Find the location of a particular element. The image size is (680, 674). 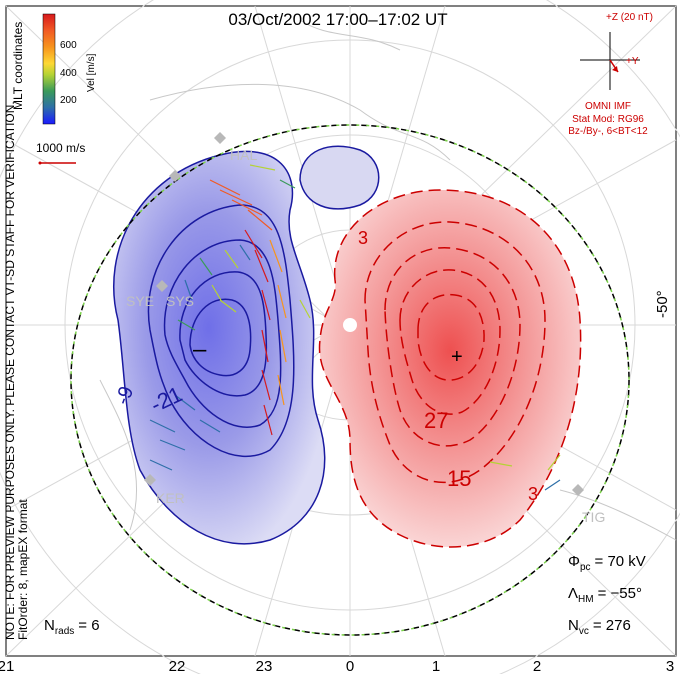

stat-phi-pc: Φpc = 70 kV is located at coordinates (607, 563).